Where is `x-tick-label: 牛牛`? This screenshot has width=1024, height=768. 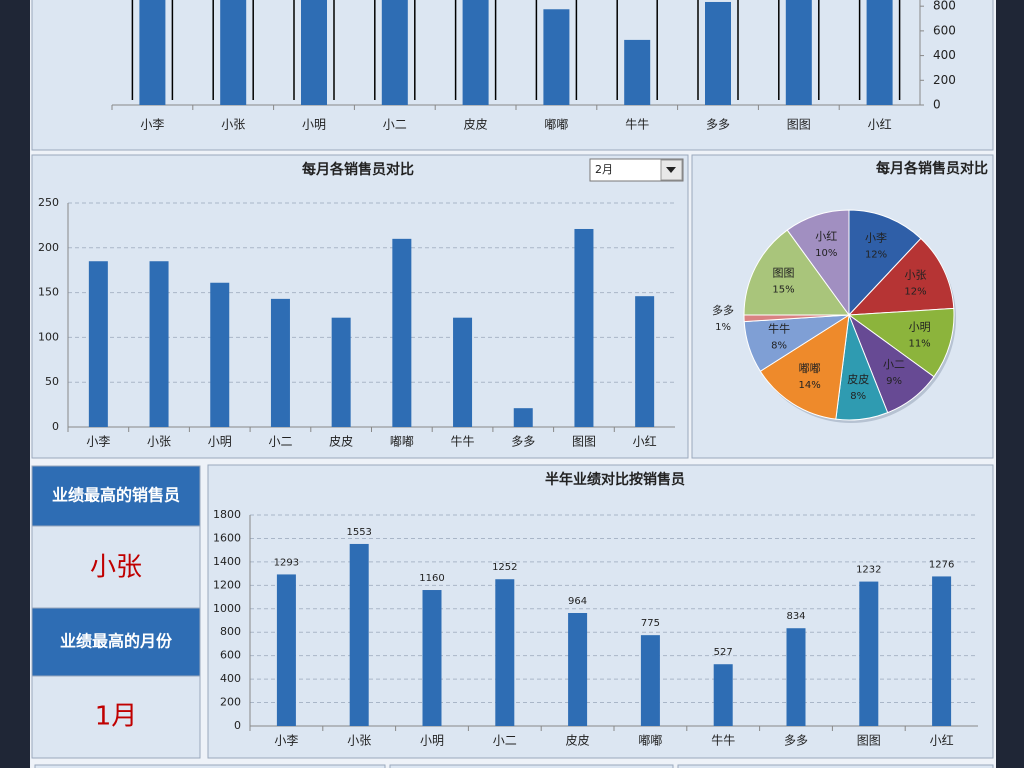 x-tick-label: 牛牛 is located at coordinates (637, 124).